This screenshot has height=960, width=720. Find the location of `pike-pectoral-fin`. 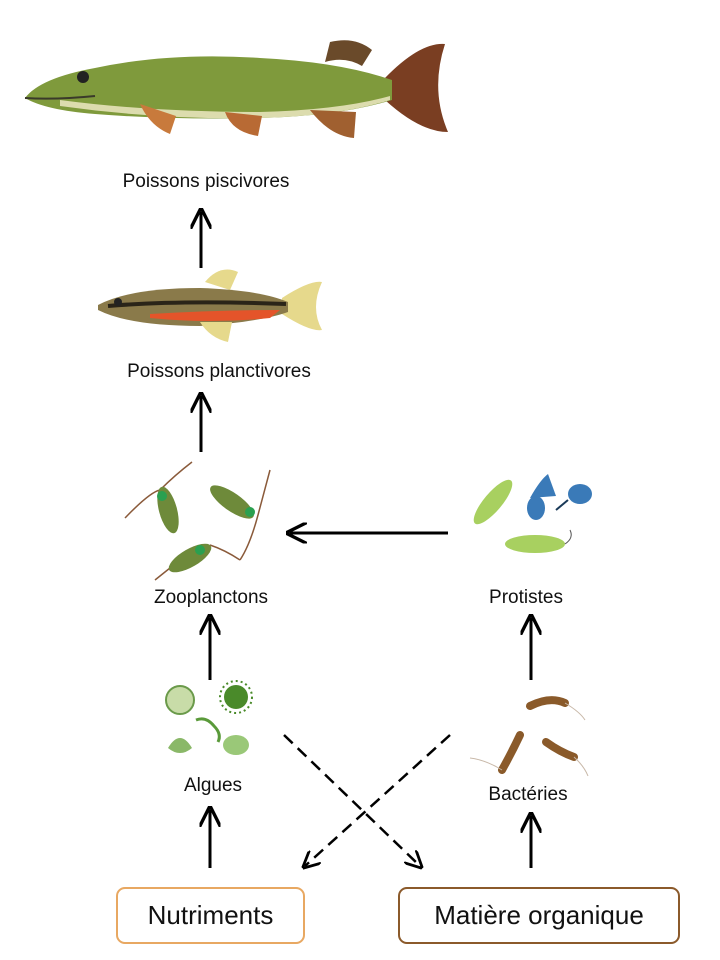

pike-pectoral-fin is located at coordinates (158, 119).